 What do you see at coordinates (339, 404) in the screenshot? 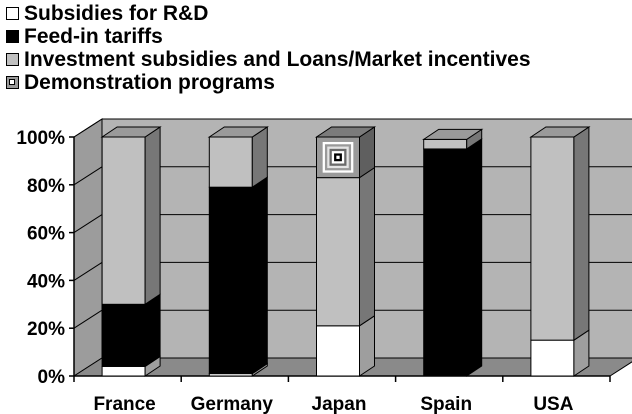
I see `x-tick-label: Japan` at bounding box center [339, 404].